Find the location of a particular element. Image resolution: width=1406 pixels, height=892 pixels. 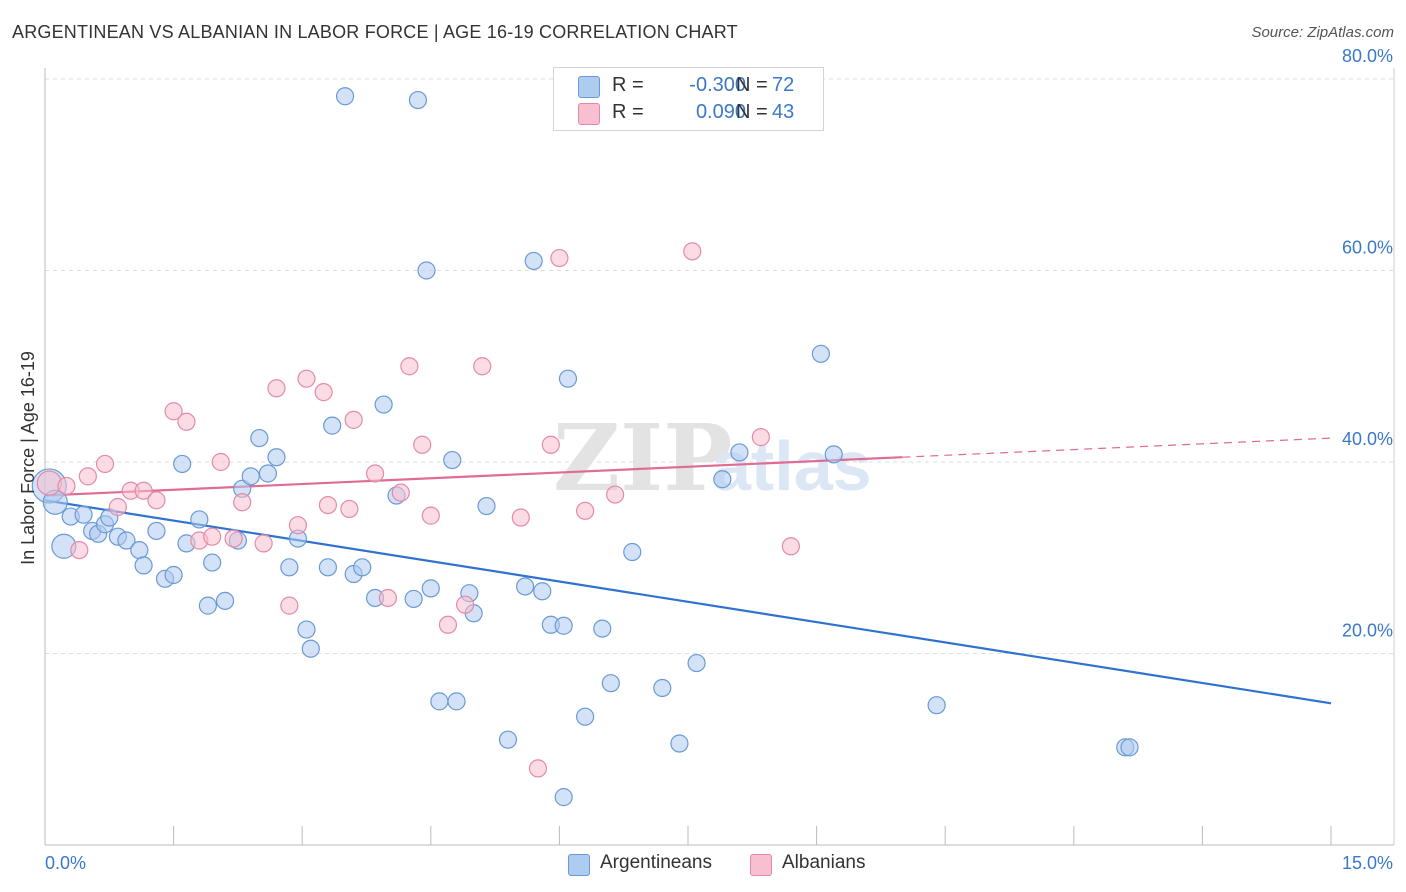

bottom-legend-label: Argentineans is located at coordinates (656, 862).